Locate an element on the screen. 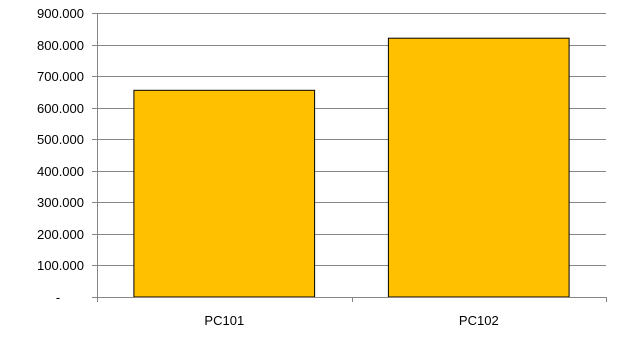  y-tick-label: 100.000 is located at coordinates (60, 265).